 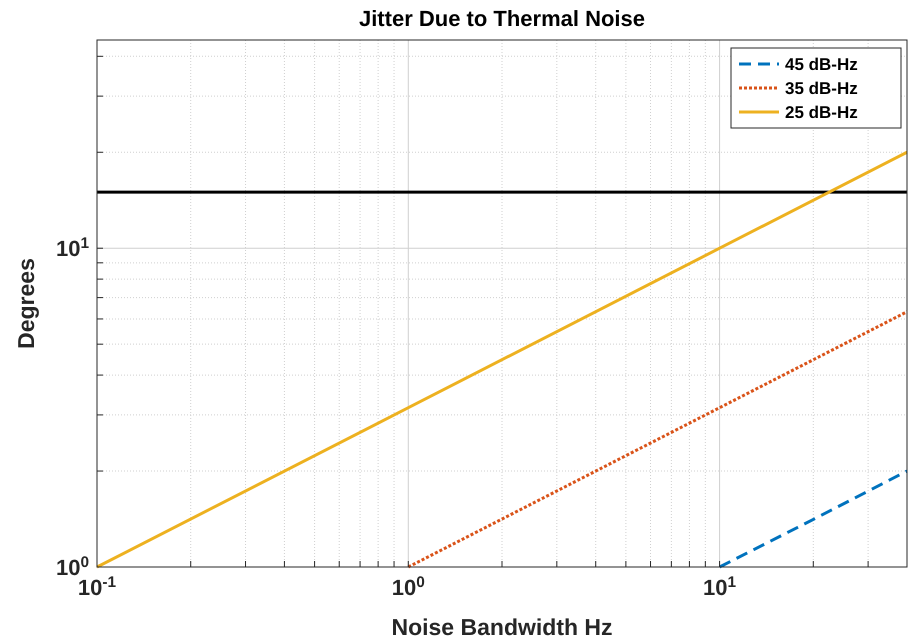 What do you see at coordinates (821, 64) in the screenshot?
I see `legend-label: 45 dB-Hz` at bounding box center [821, 64].